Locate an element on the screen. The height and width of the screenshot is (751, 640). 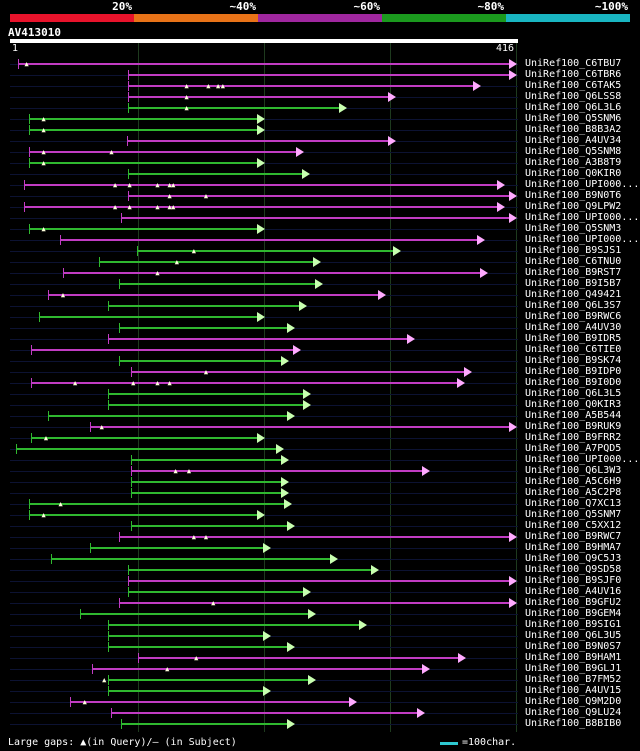
hit-row: ▲ UniRef100_B9IDP0 is located at coordinates (320, 372).